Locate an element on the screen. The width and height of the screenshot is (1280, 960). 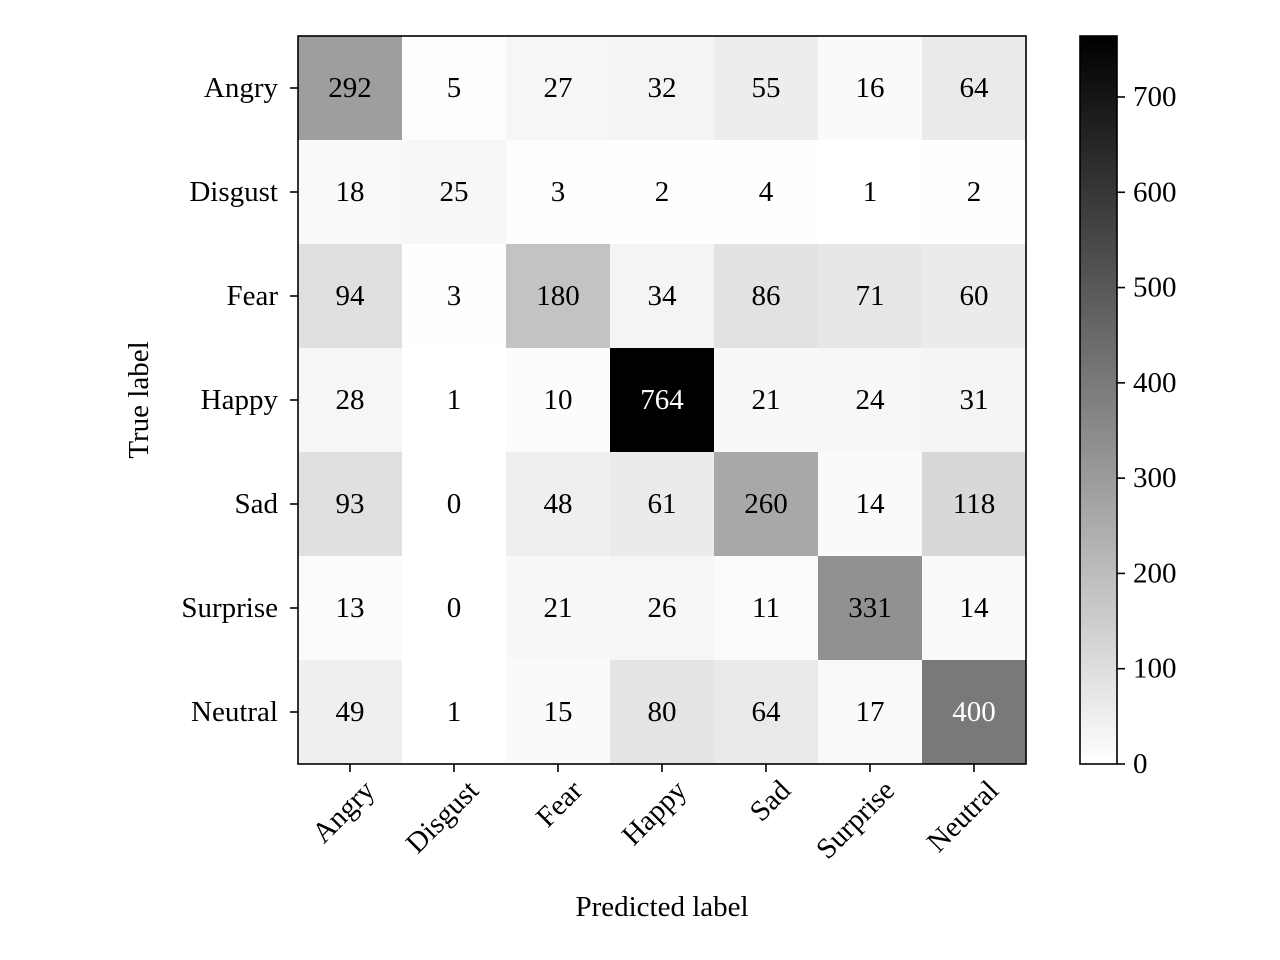
cell-value-label: 21 is located at coordinates (766, 400).